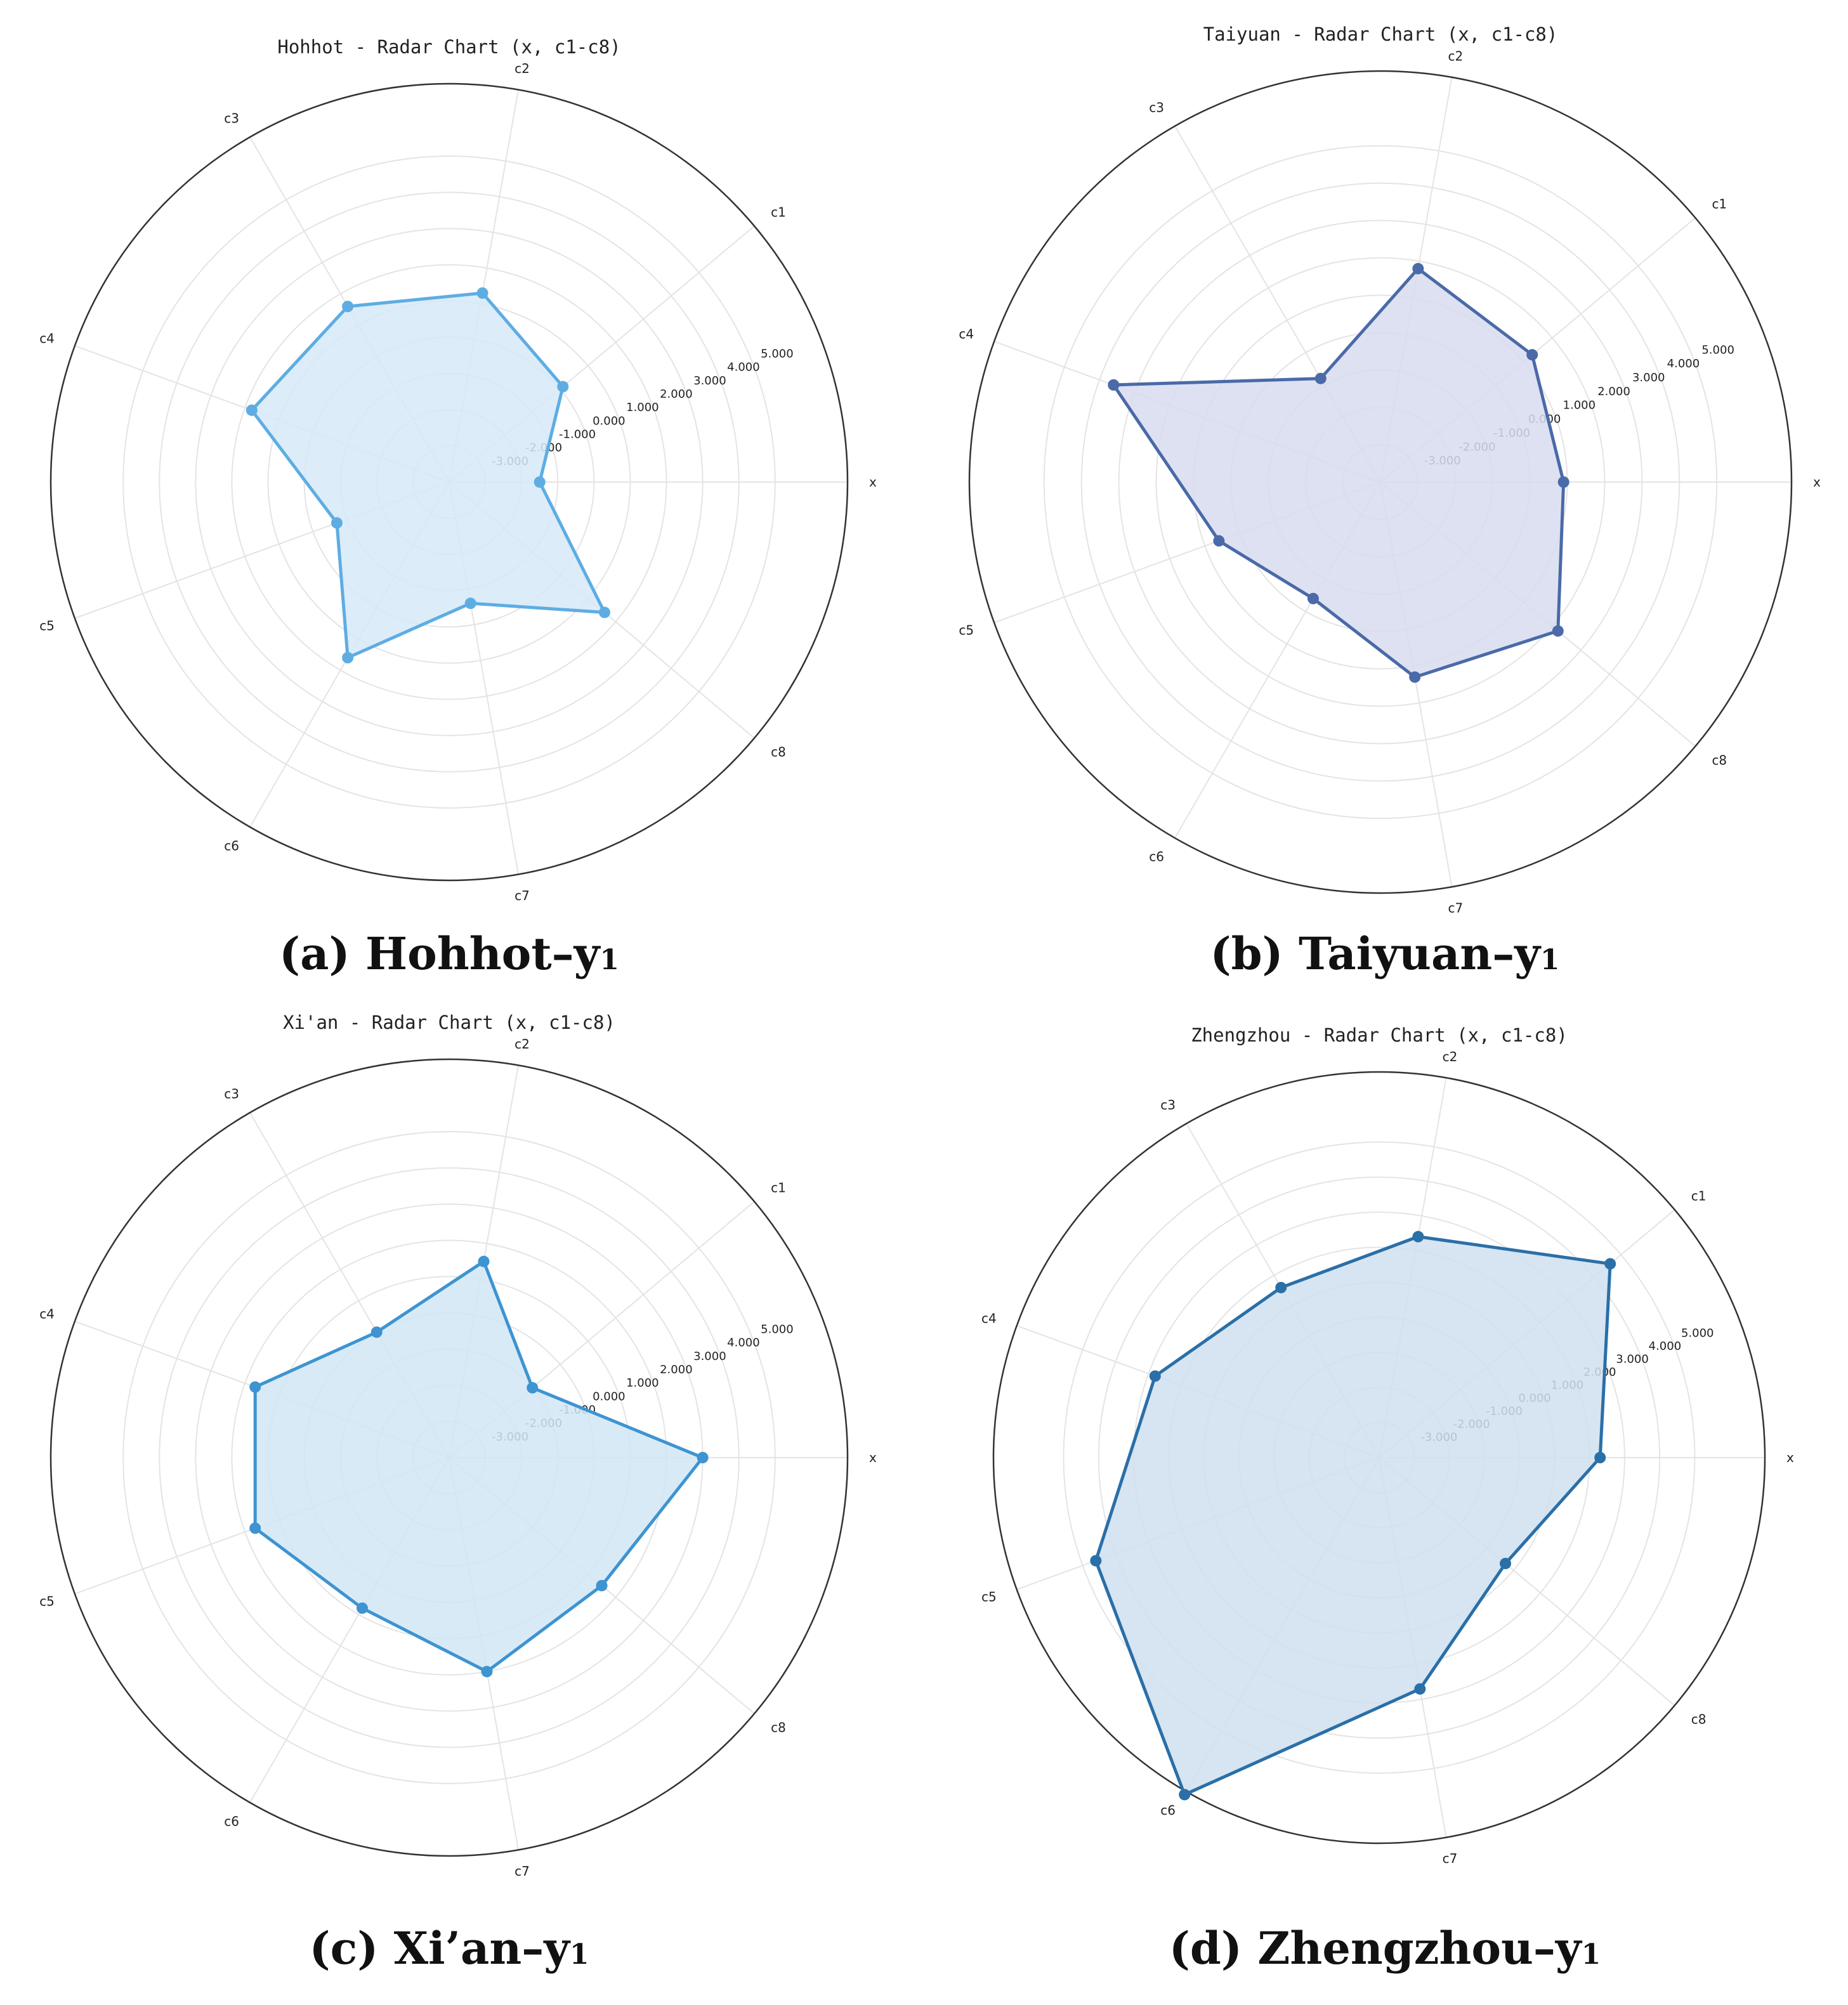 This screenshot has height=2005, width=1848. I want to click on caption-taiyuan: (b) Taiyuan–y1, so click(1385, 953).